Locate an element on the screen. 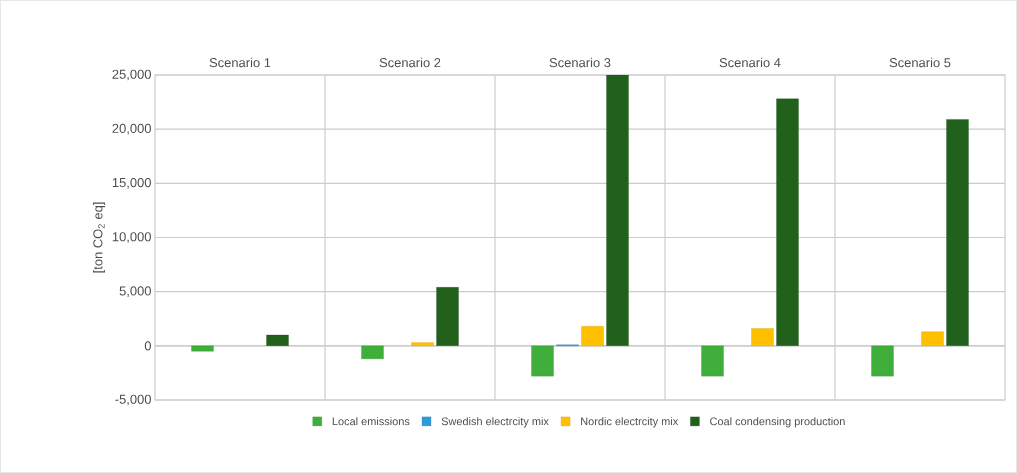 This screenshot has height=473, width=1017. legend-label: Nordic electrcity mix is located at coordinates (630, 422).